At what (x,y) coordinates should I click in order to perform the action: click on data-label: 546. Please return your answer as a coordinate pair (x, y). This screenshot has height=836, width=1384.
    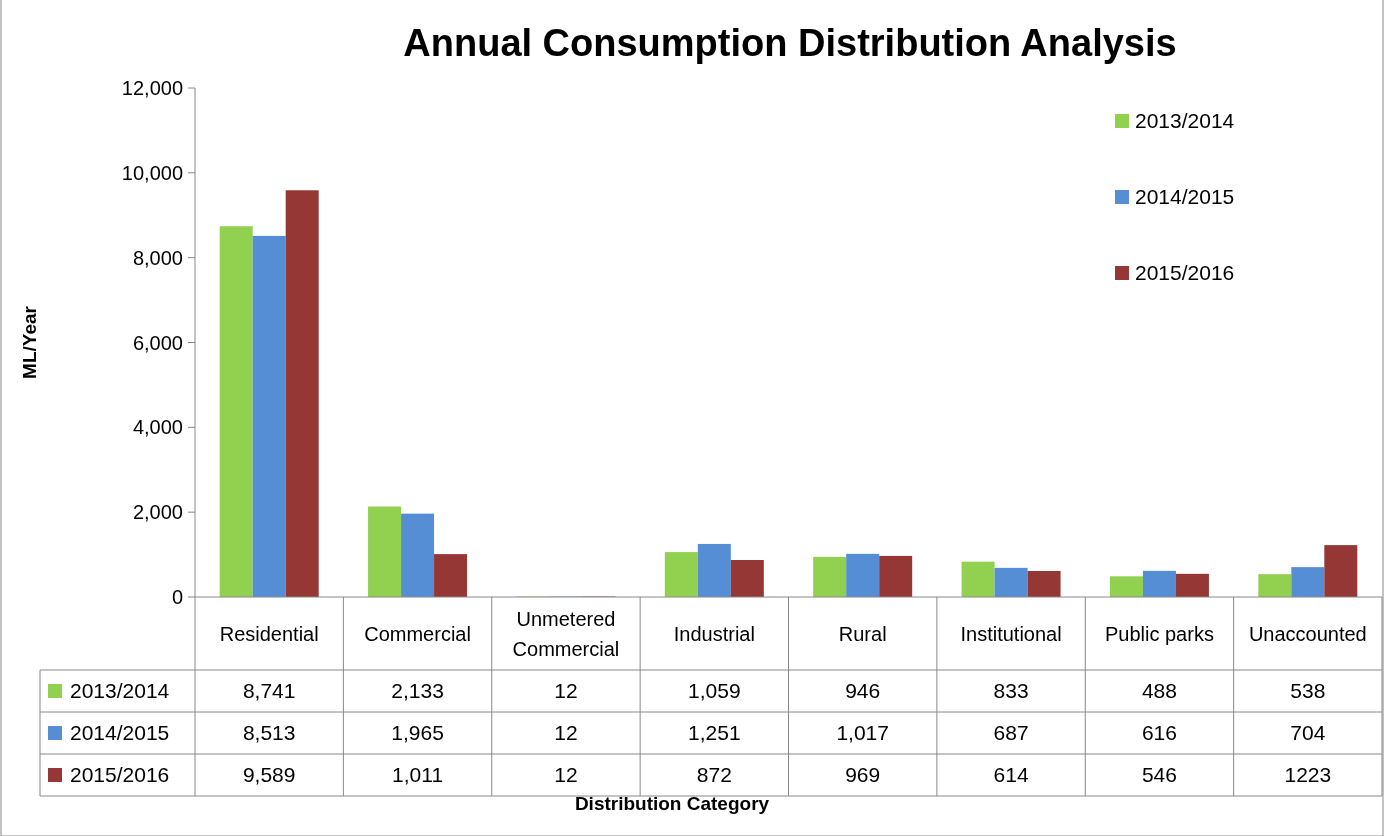
    Looking at the image, I should click on (1159, 775).